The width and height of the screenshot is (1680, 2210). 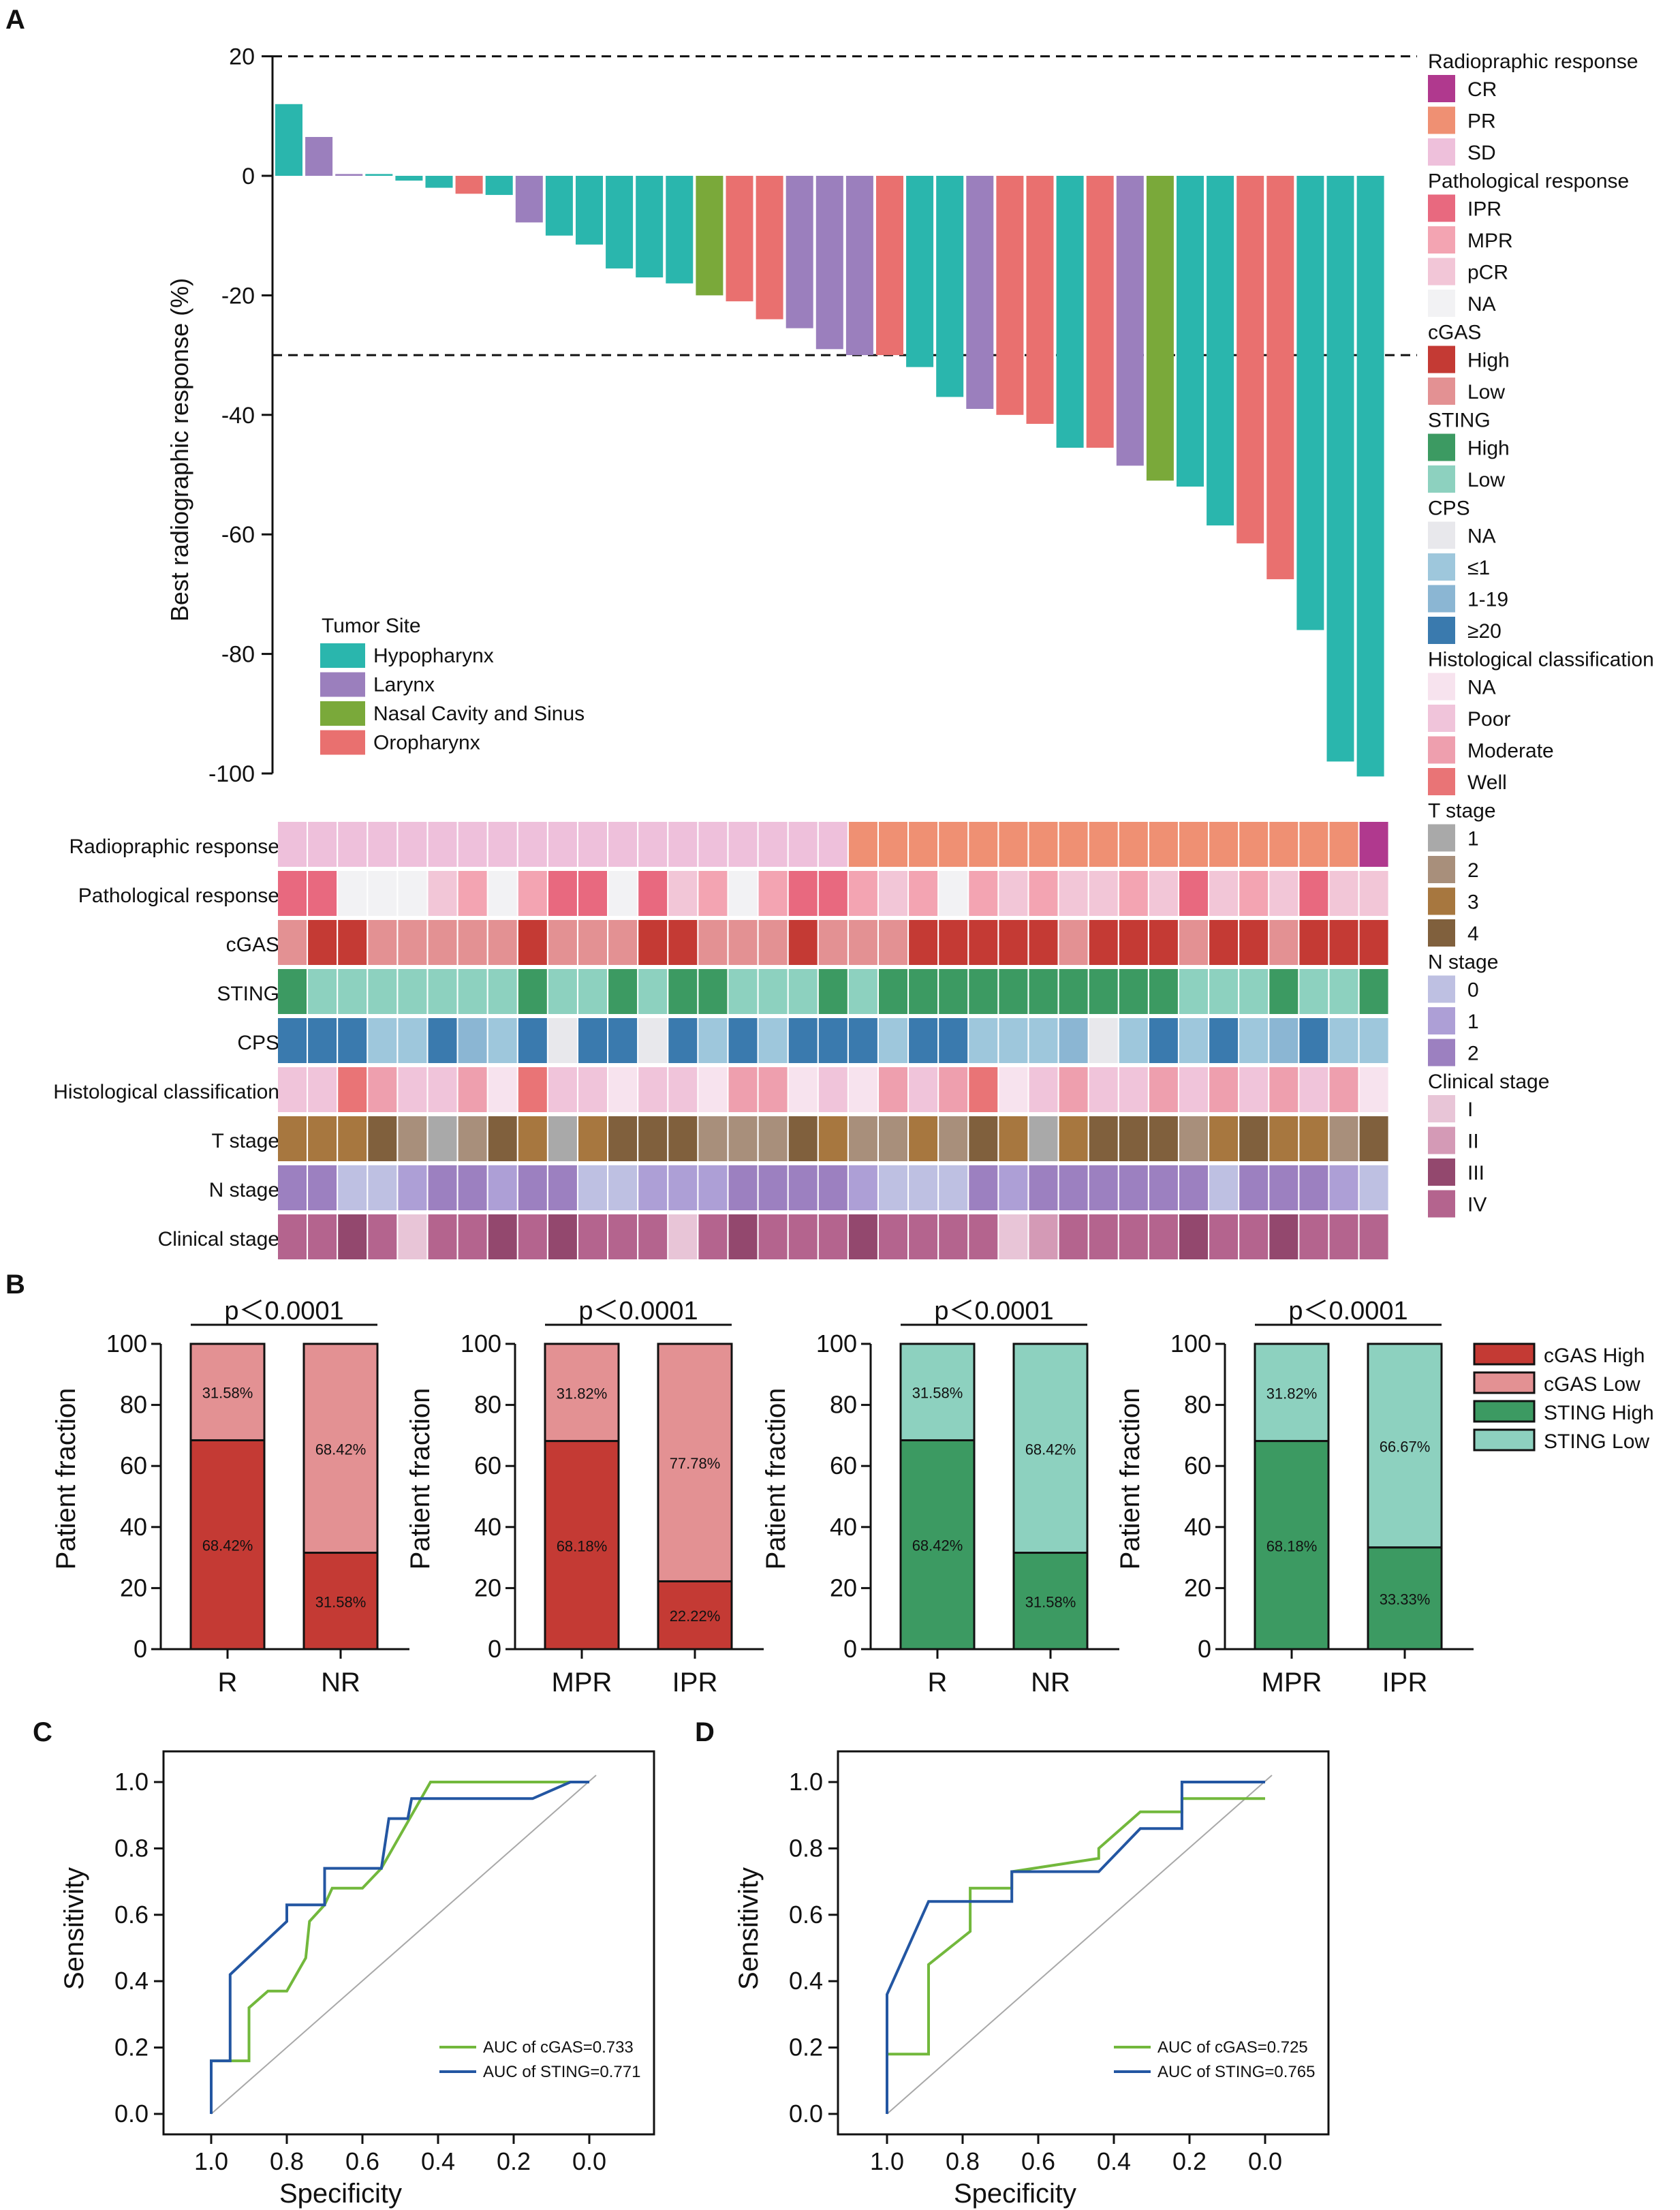 What do you see at coordinates (258, 1043) in the screenshot?
I see `heatmap-row-label: CPS` at bounding box center [258, 1043].